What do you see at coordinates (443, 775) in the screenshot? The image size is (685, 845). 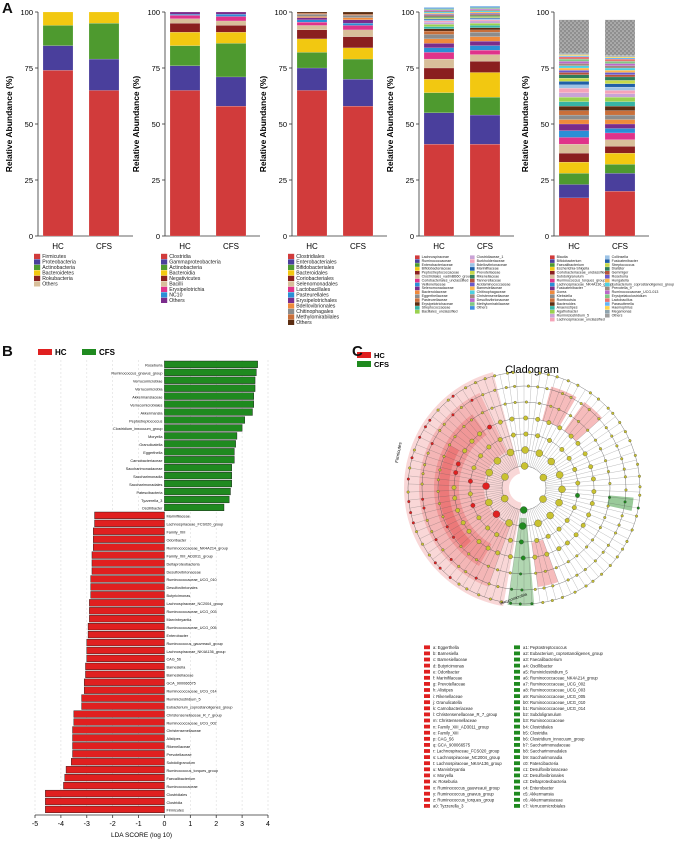 I see `key-label-hc: v: Moryella` at bounding box center [443, 775].